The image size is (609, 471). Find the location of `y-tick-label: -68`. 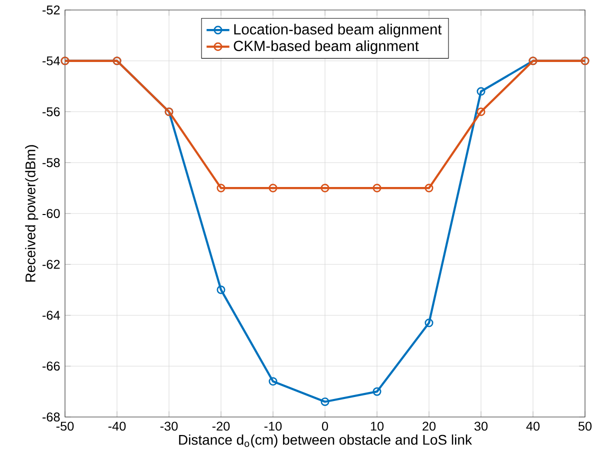

y-tick-label: -68 is located at coordinates (51, 417).